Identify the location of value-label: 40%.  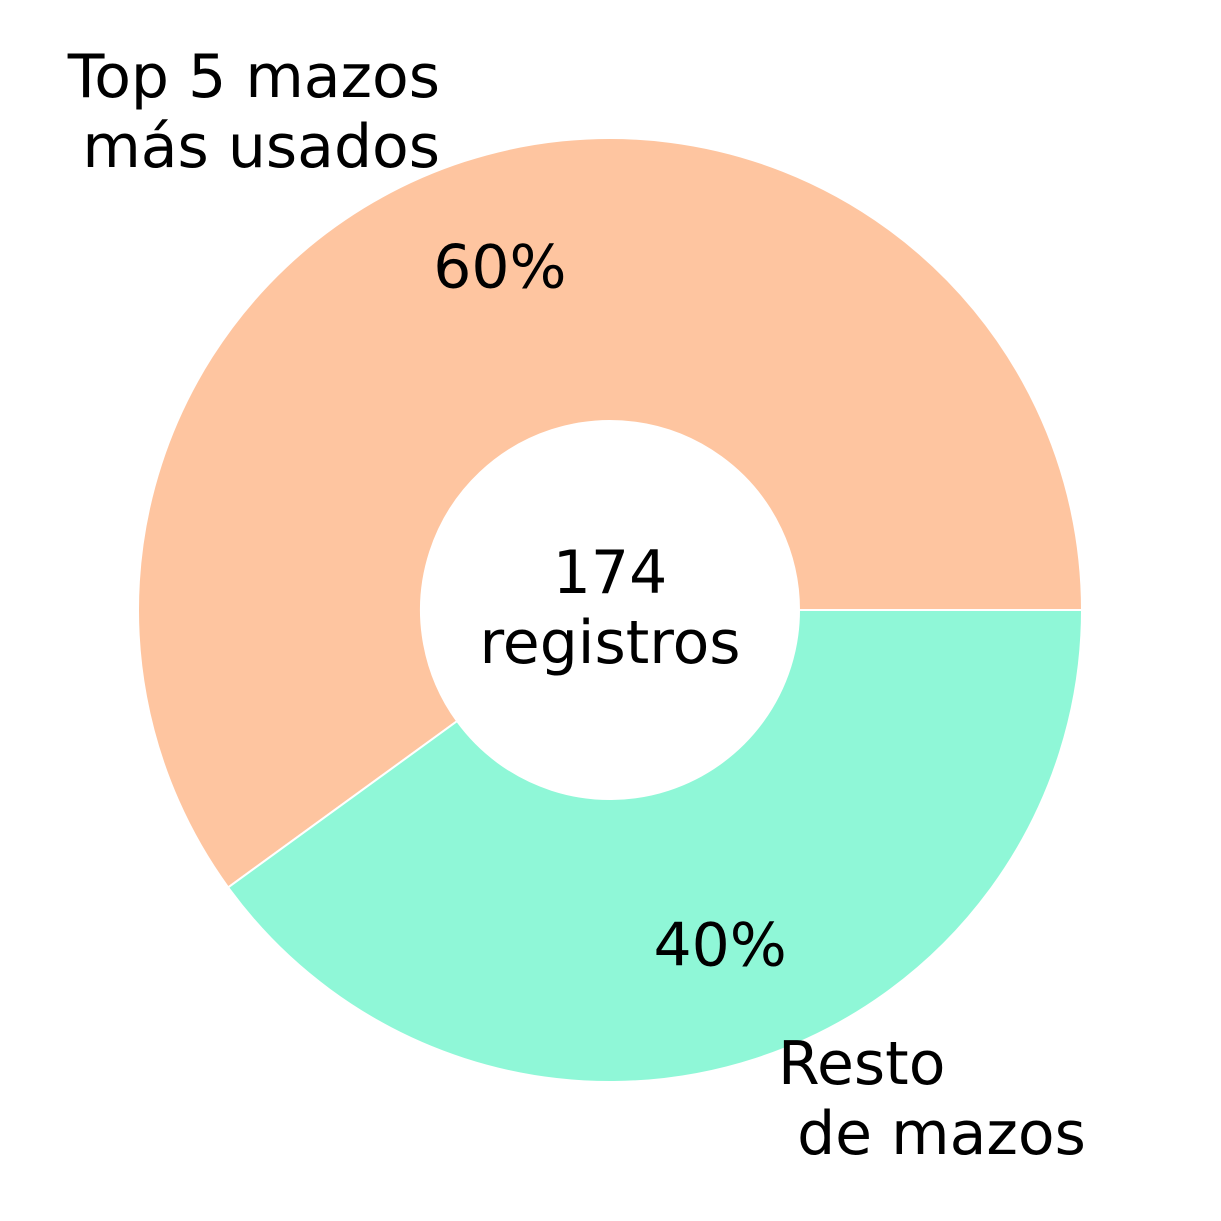
(719, 946).